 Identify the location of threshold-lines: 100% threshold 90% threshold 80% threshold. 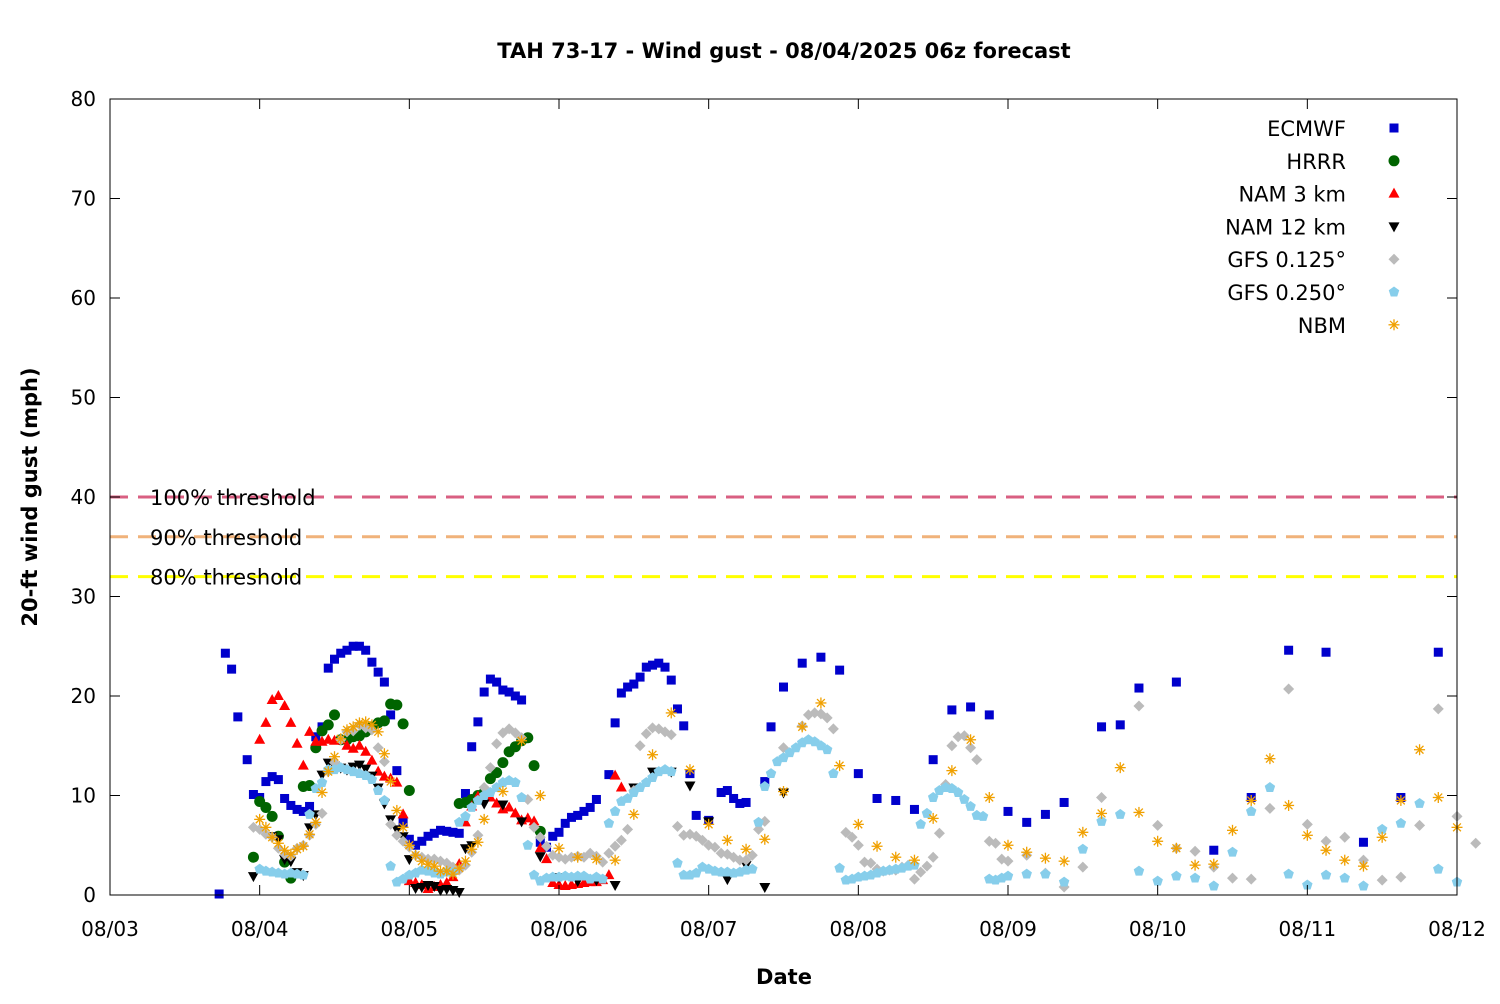
(783, 538).